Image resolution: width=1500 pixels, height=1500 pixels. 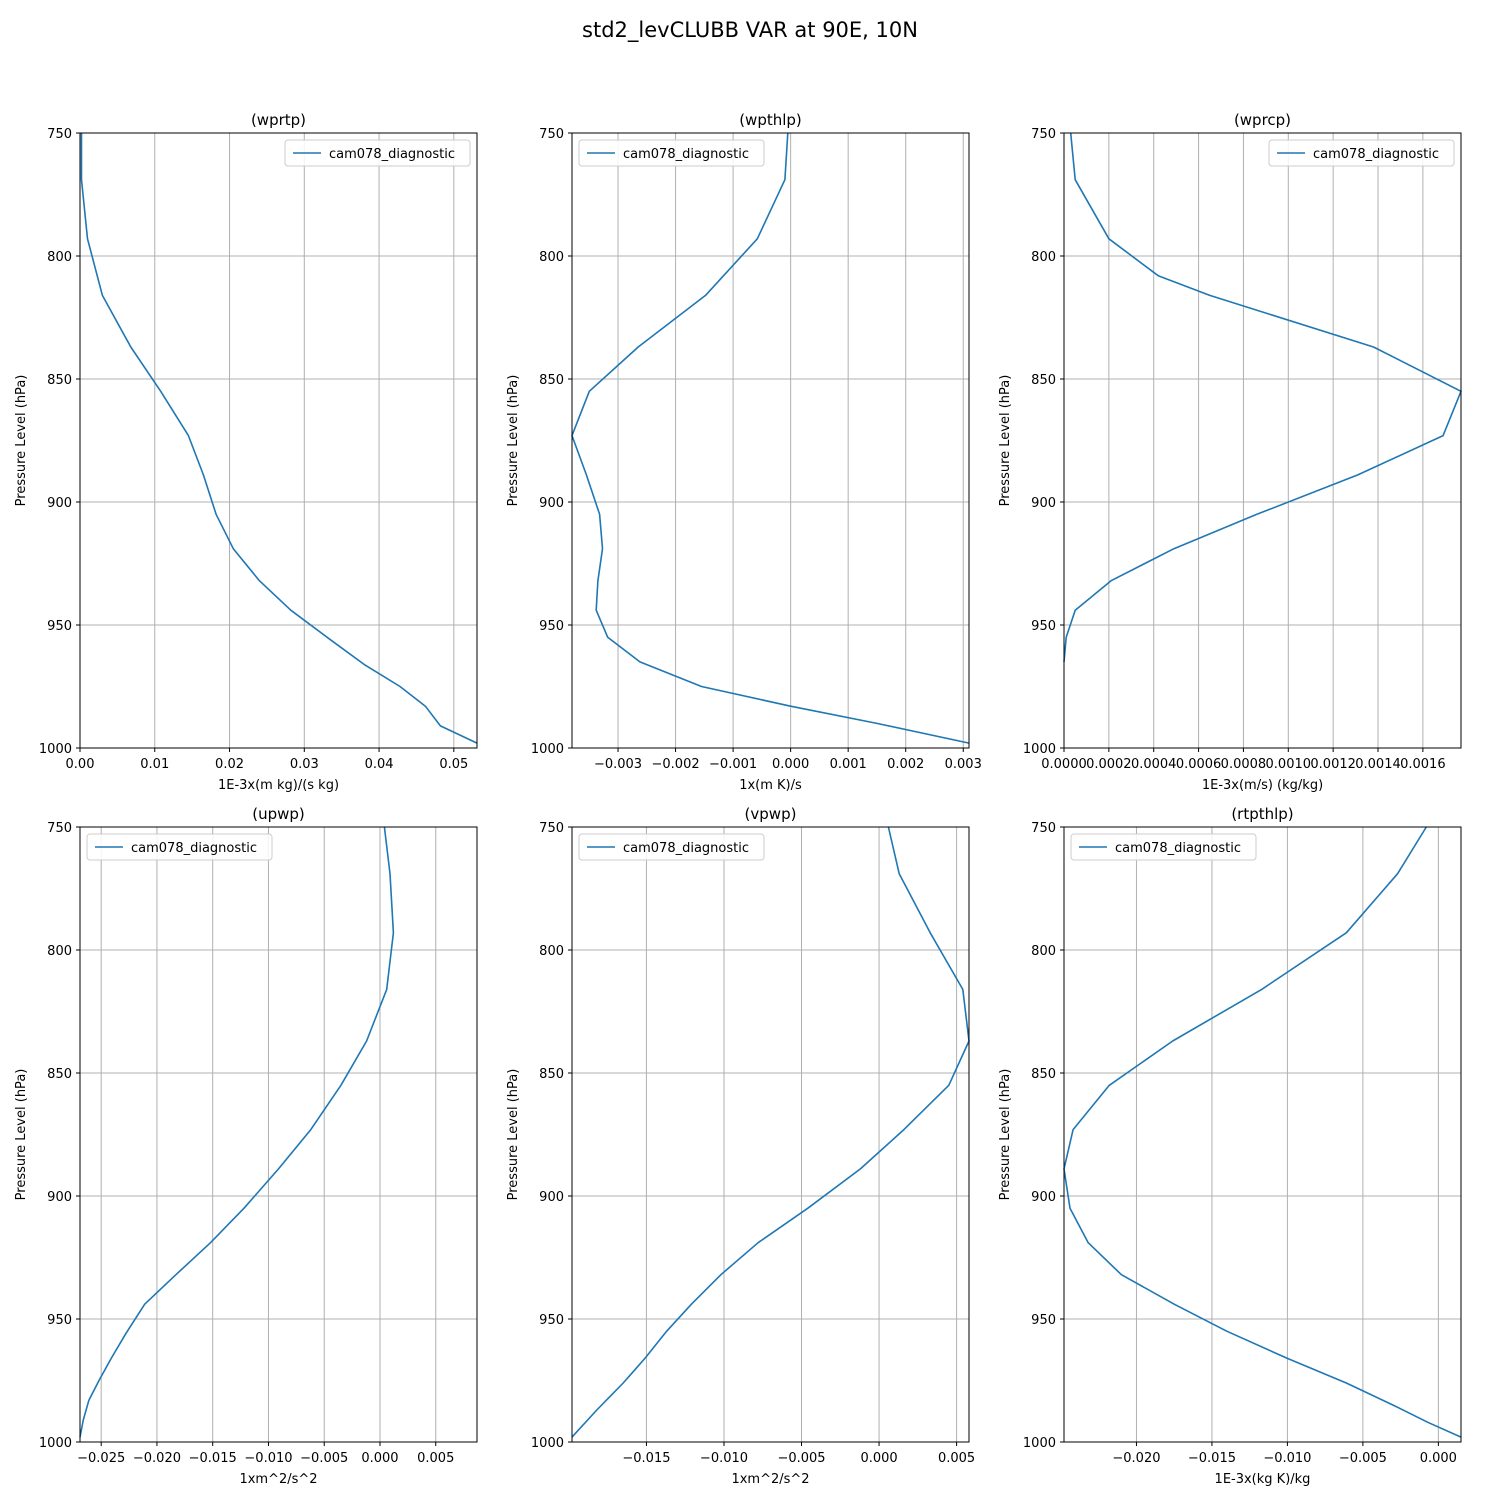 What do you see at coordinates (1289, 764) in the screenshot?
I see `x-tick-label: 0.0010` at bounding box center [1289, 764].